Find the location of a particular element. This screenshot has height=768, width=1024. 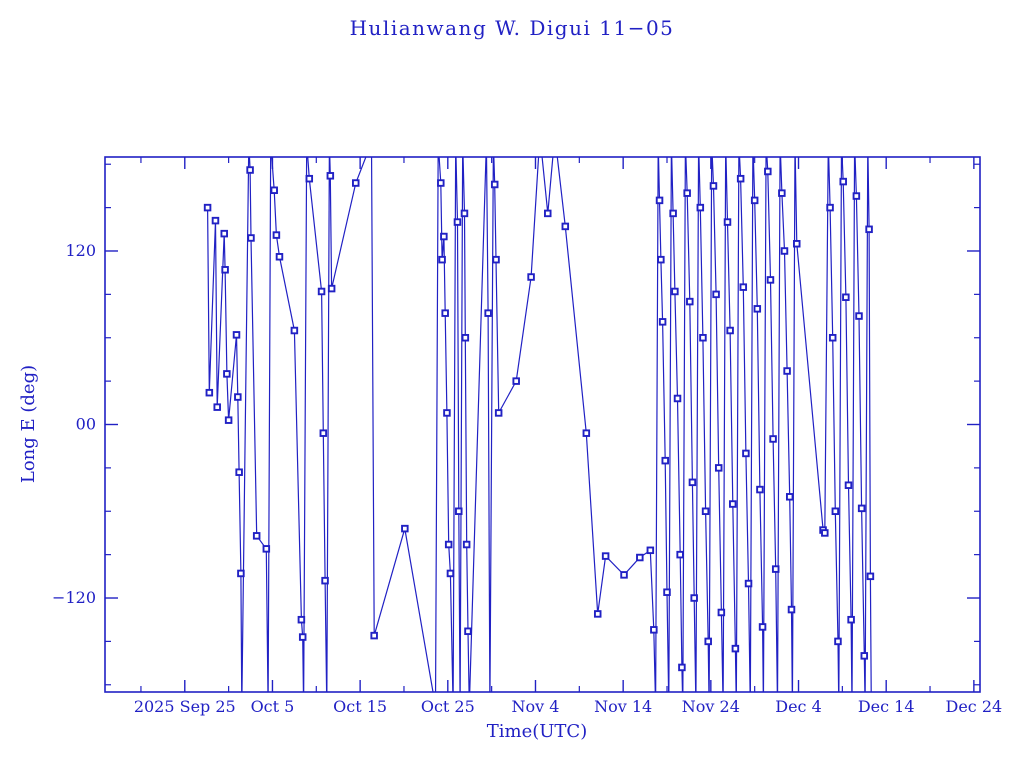

y-tick-label: 00 is located at coordinates (86, 424).